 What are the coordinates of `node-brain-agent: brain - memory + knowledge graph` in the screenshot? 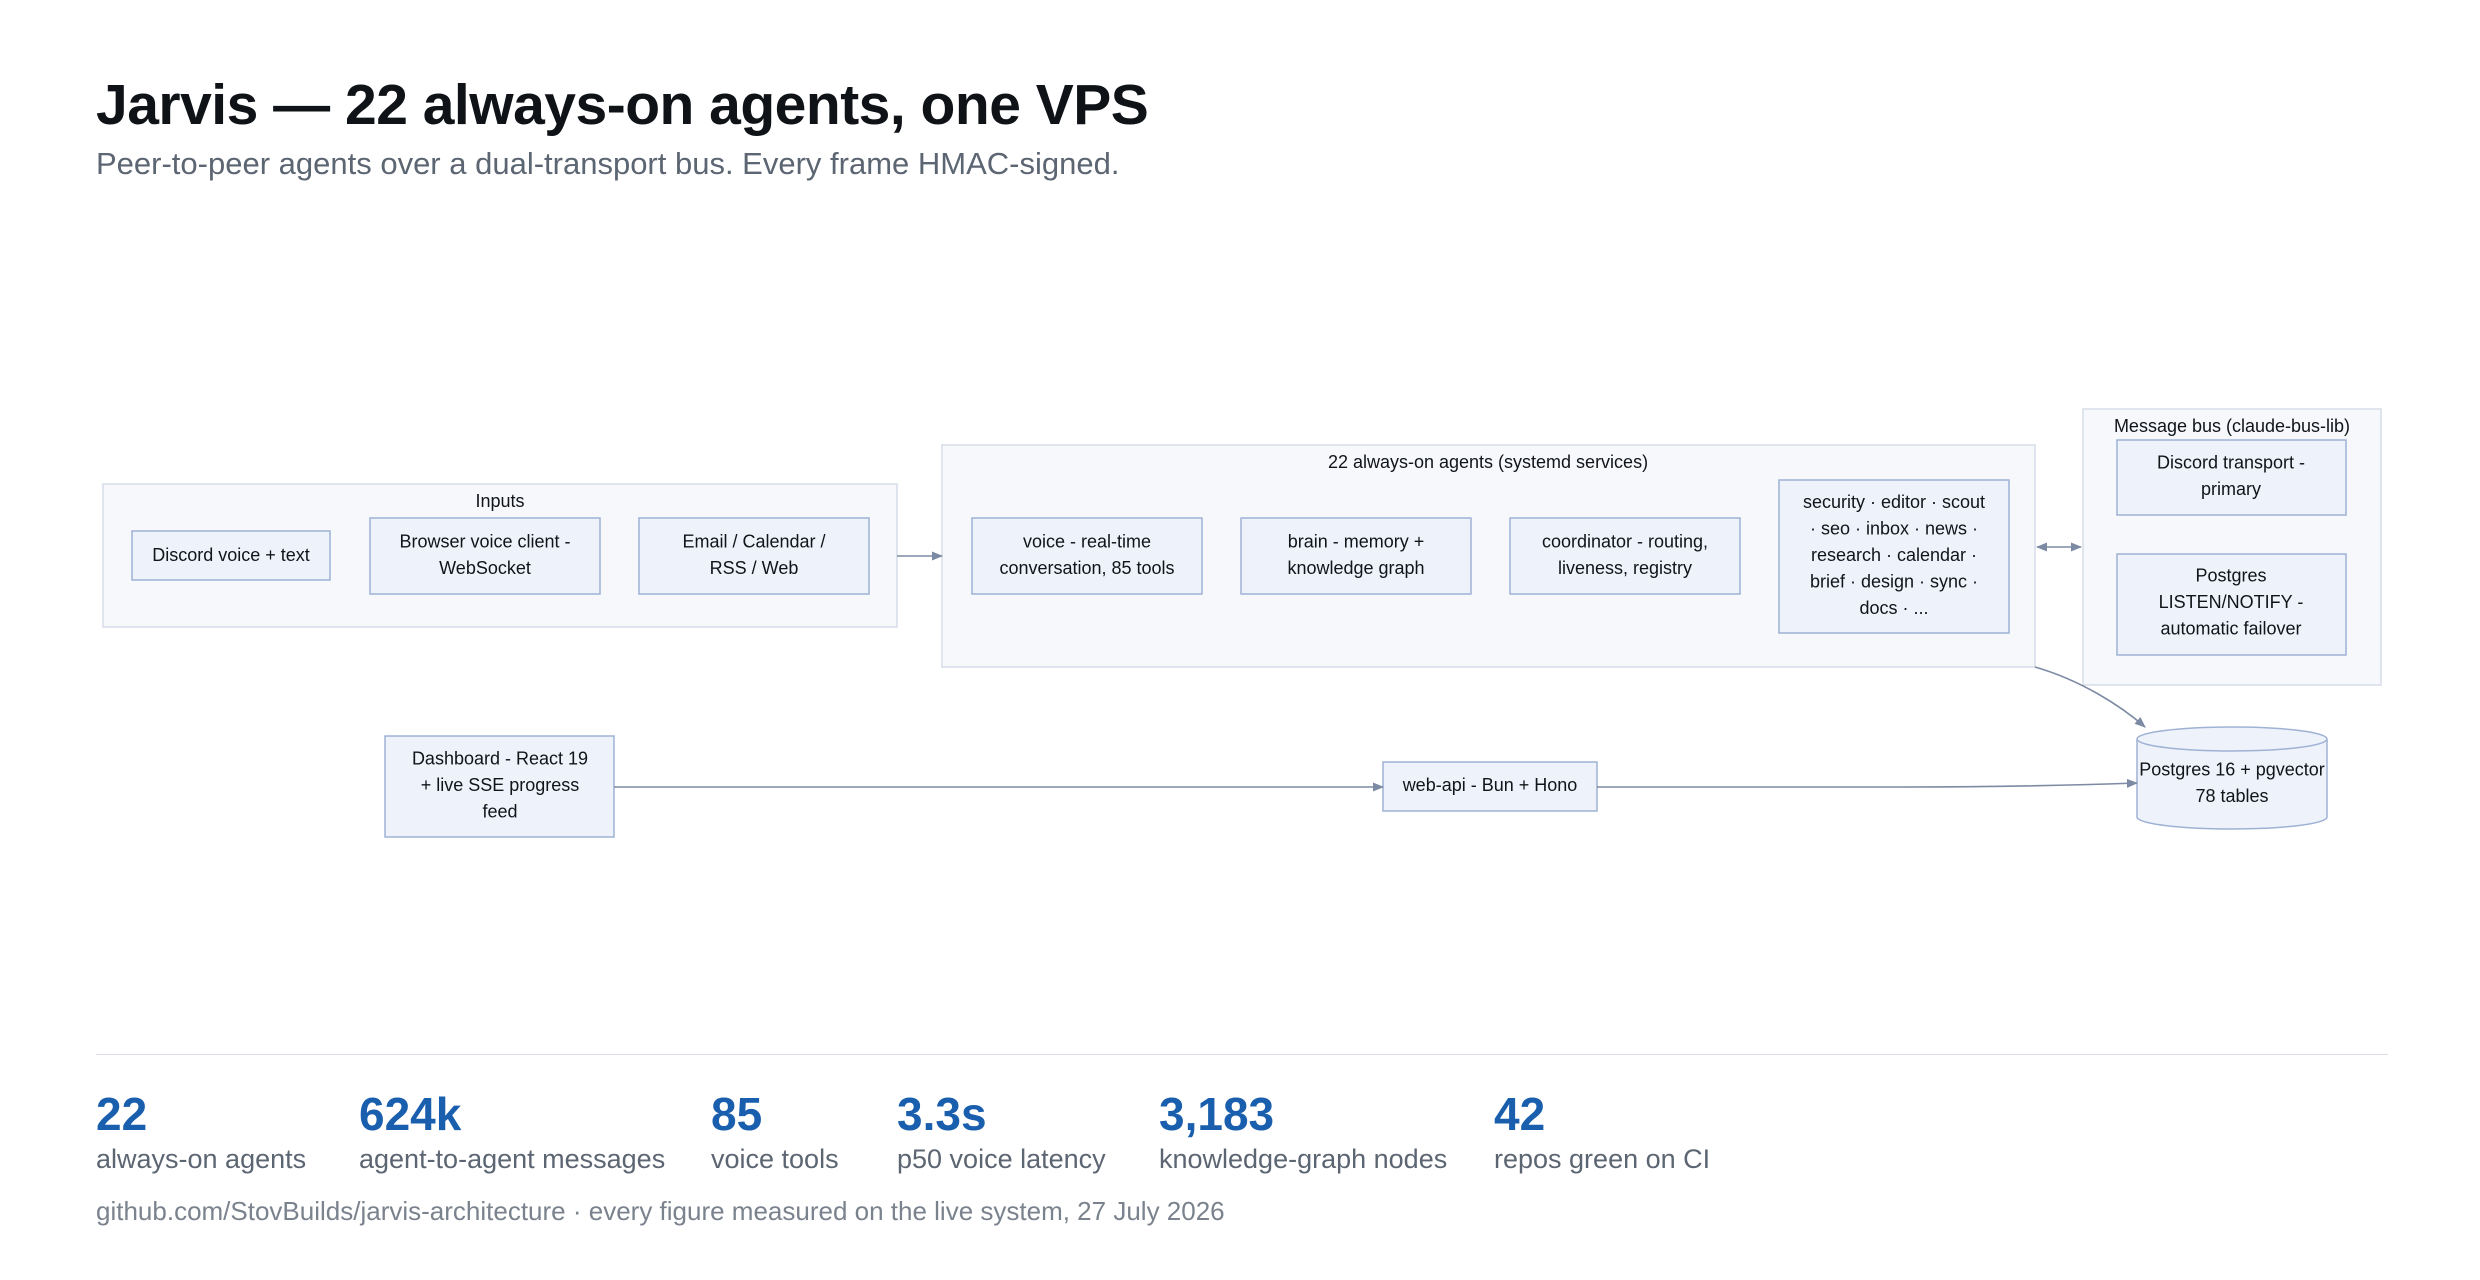 It's located at (1356, 556).